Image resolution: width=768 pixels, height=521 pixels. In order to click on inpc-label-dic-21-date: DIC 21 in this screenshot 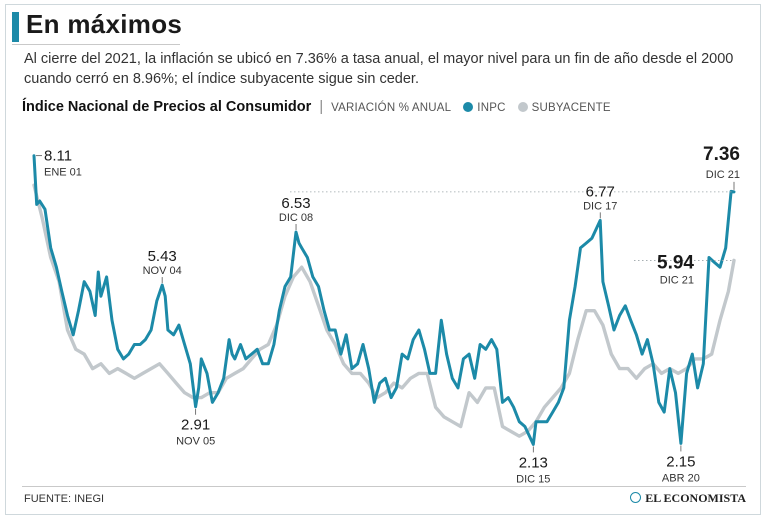, I will do `click(723, 175)`.